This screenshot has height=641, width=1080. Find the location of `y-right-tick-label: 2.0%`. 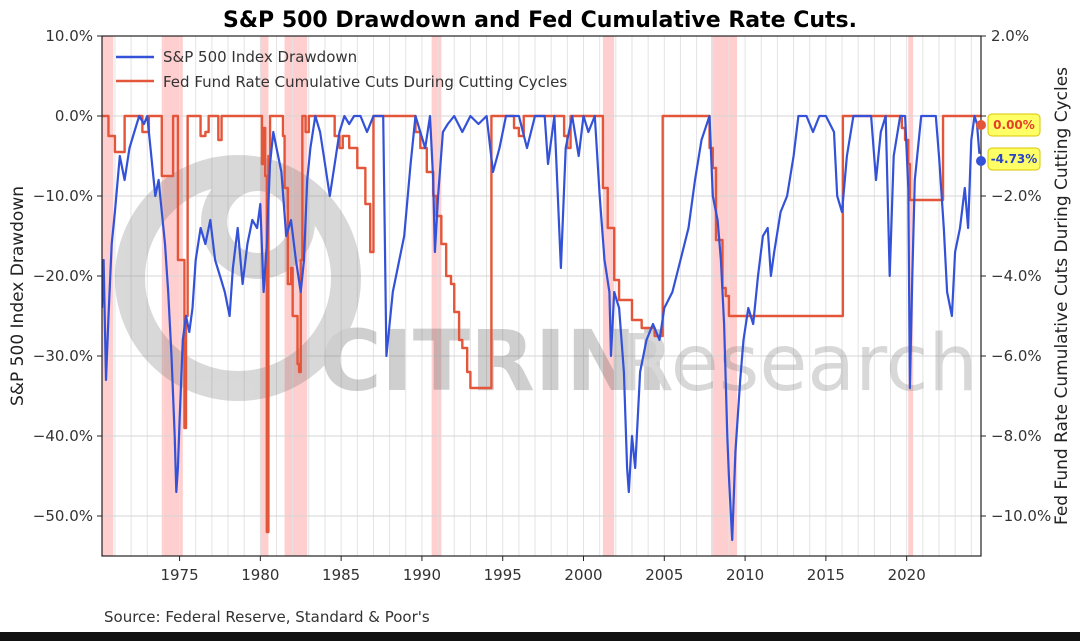

y-right-tick-label: 2.0% is located at coordinates (1010, 36).